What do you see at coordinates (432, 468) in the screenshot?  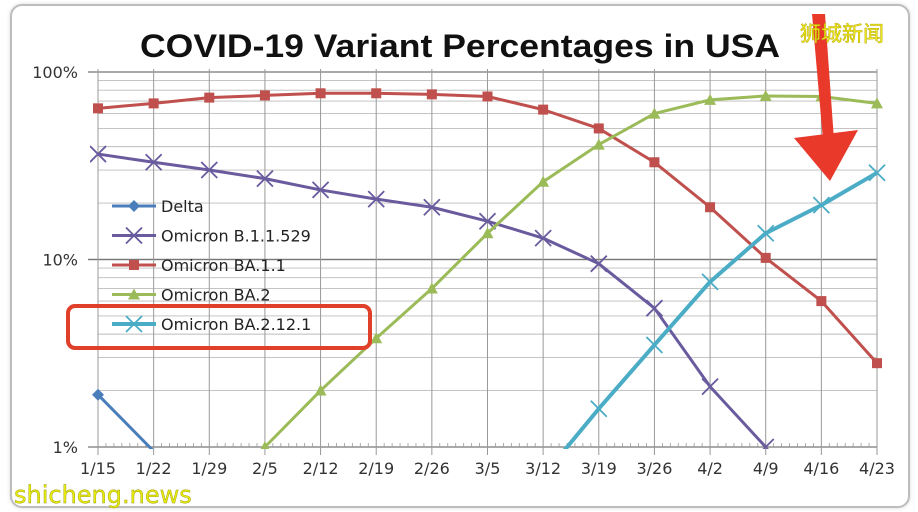 I see `x-tick-label: 2/26` at bounding box center [432, 468].